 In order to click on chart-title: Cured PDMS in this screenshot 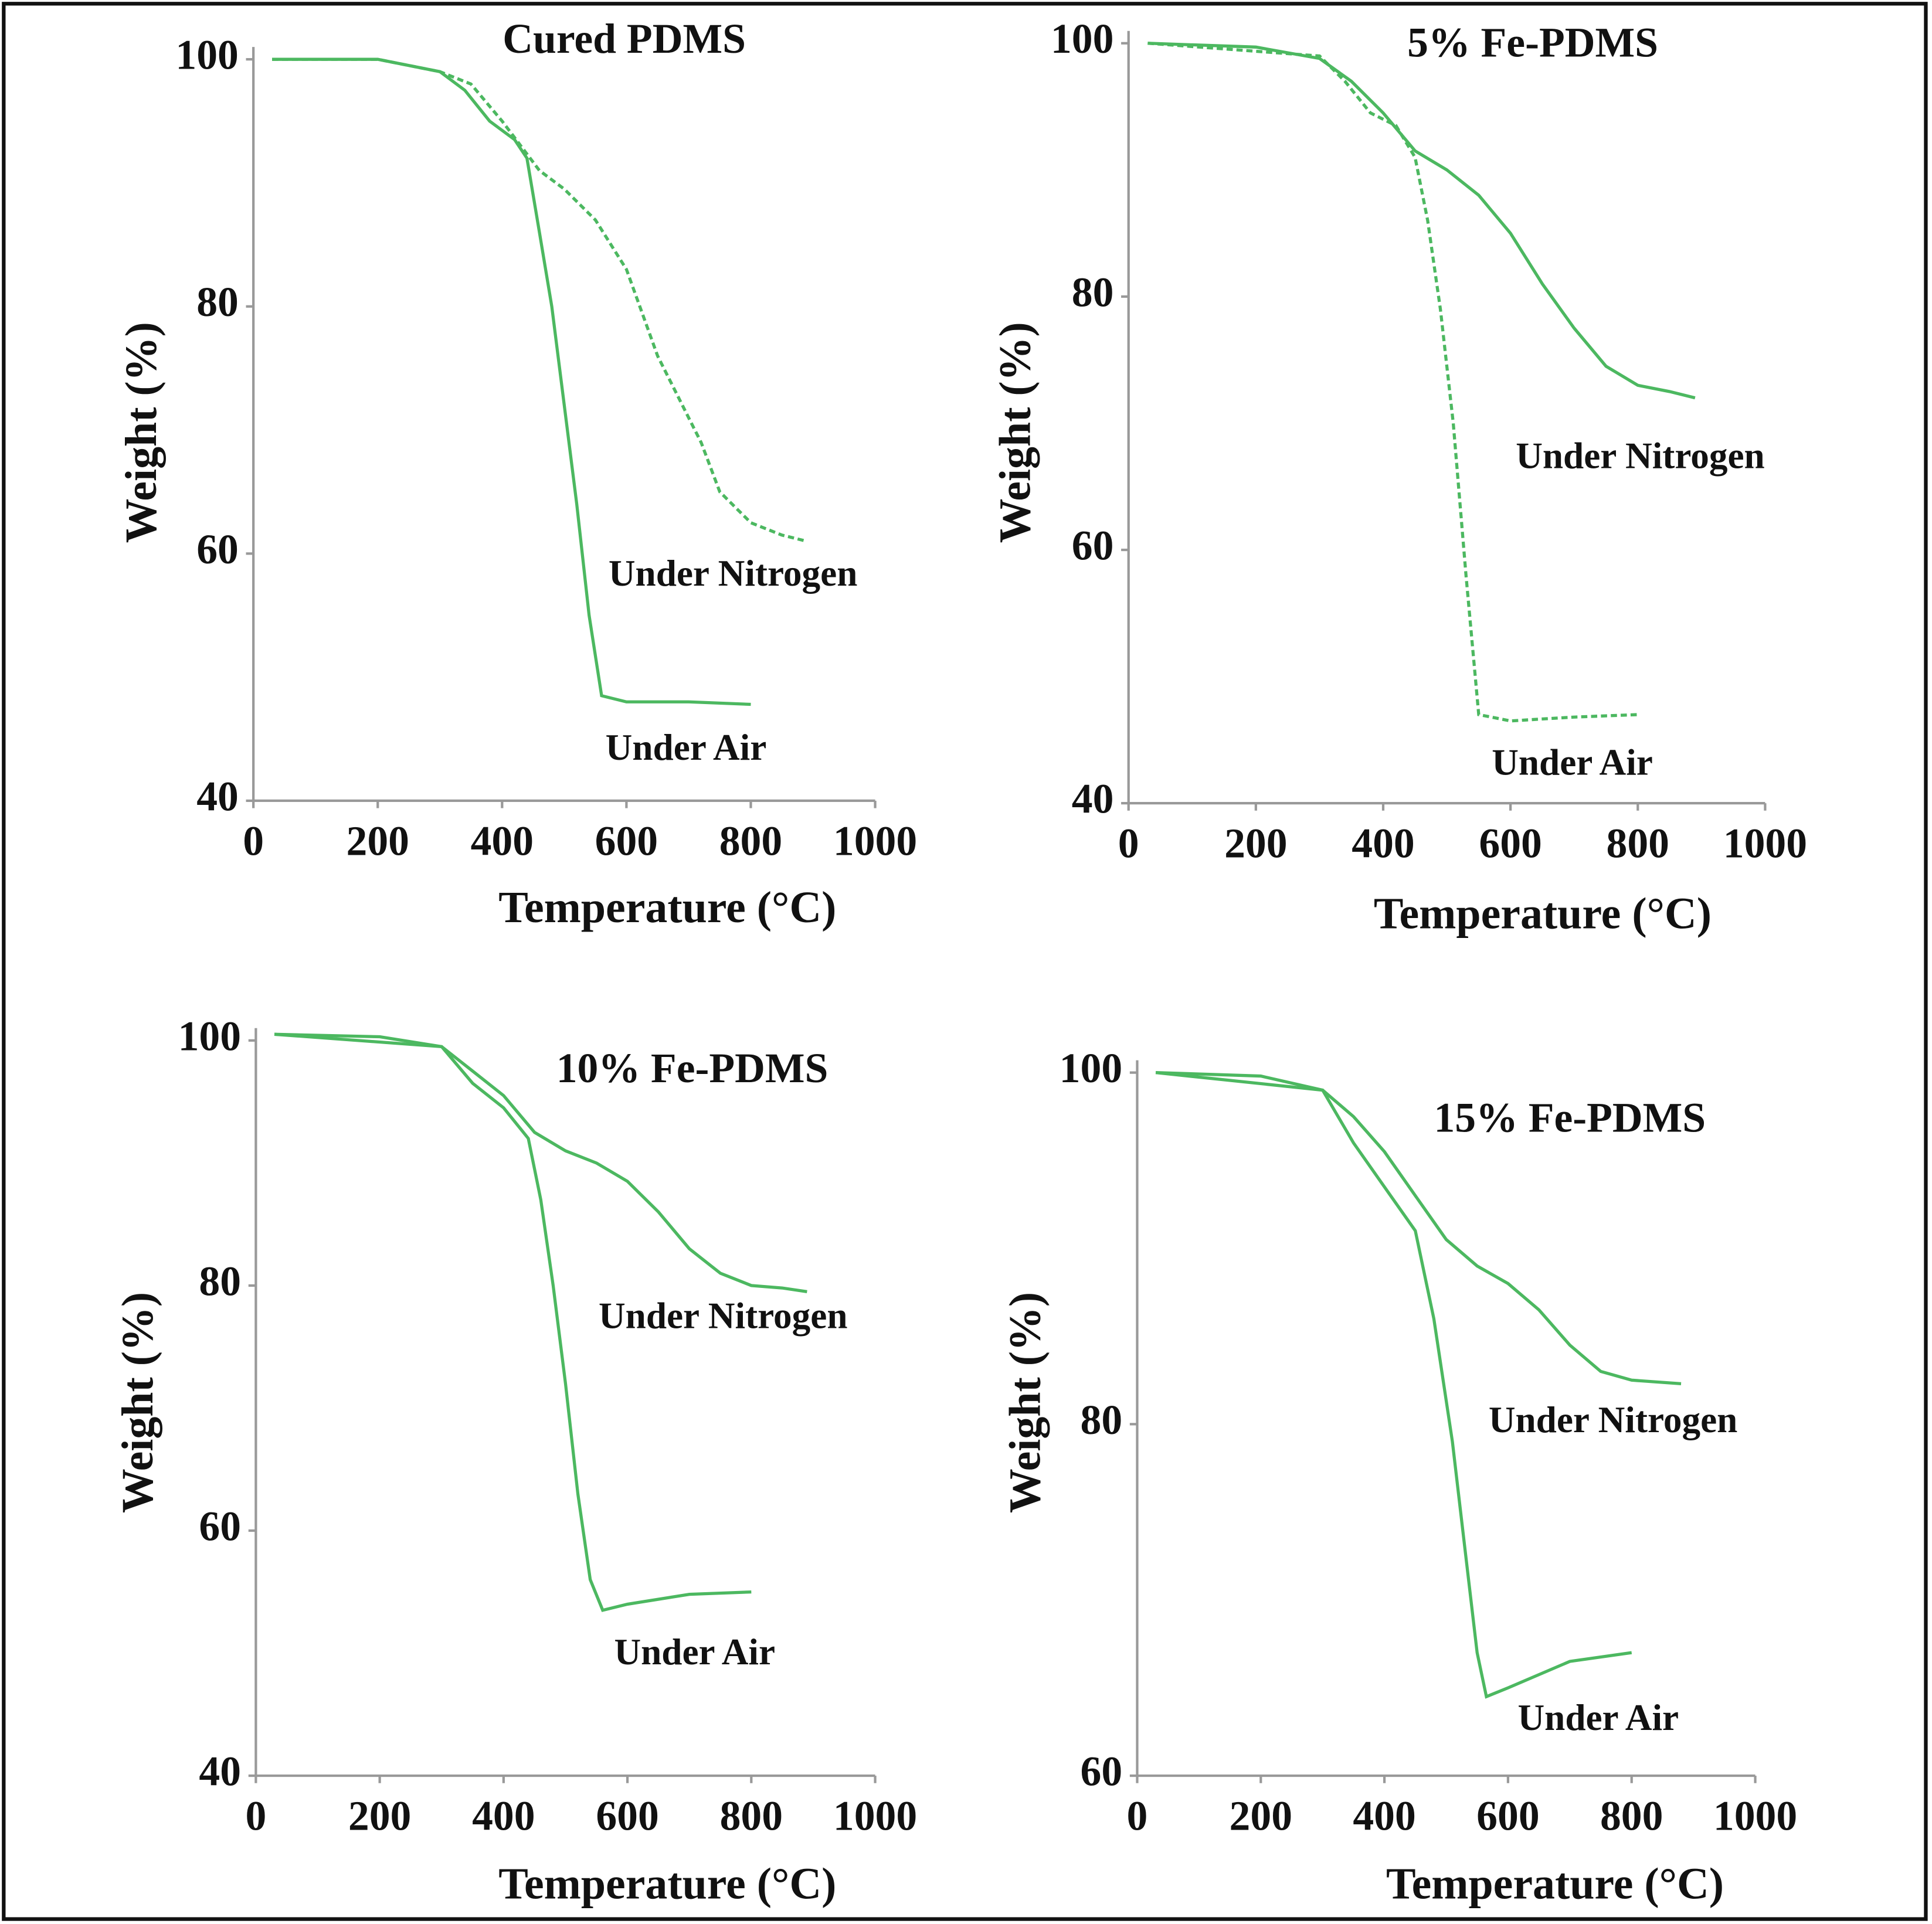, I will do `click(624, 38)`.